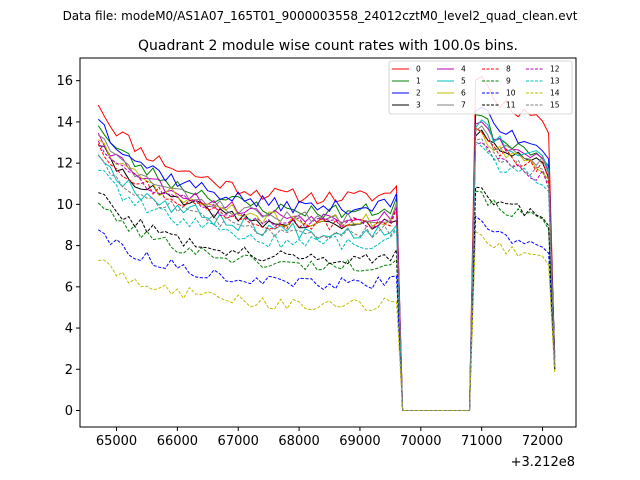 The image size is (640, 480). I want to click on legend-label-4: 4, so click(463, 69).